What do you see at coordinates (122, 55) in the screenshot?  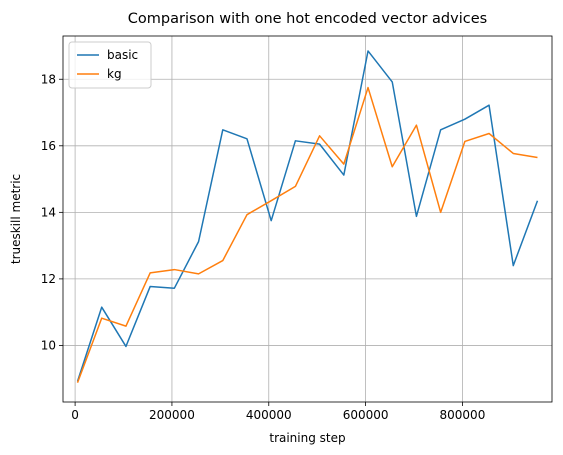 I see `legend-label-basic: basic` at bounding box center [122, 55].